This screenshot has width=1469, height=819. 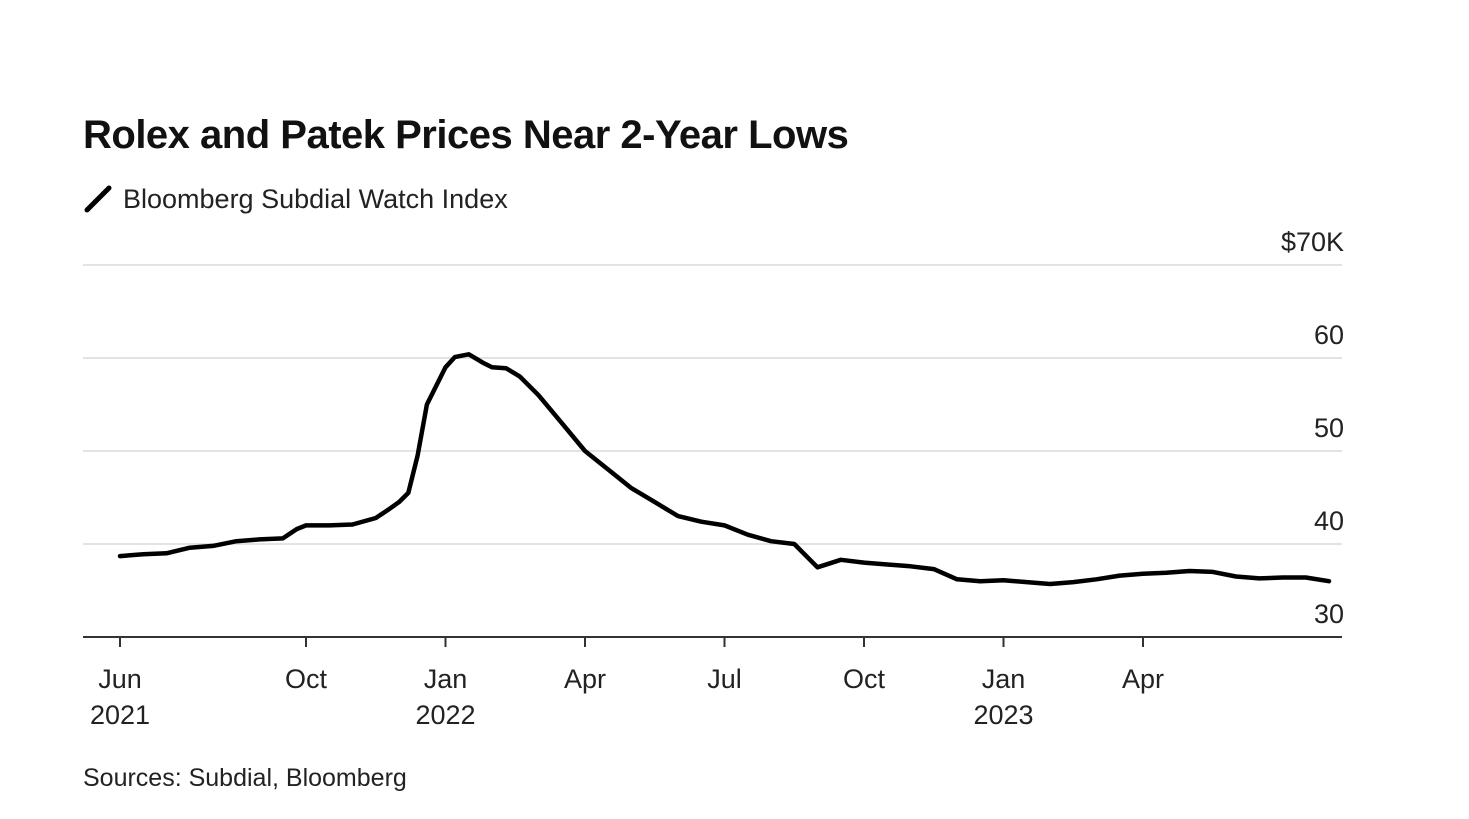 I want to click on x-tick-month-2: Jan, so click(x=446, y=679).